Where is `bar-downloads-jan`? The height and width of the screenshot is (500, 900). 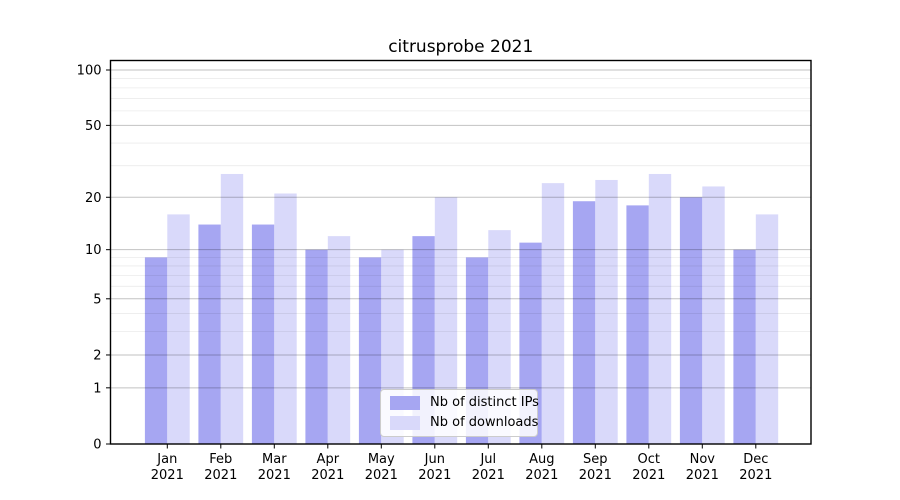 bar-downloads-jan is located at coordinates (178, 329).